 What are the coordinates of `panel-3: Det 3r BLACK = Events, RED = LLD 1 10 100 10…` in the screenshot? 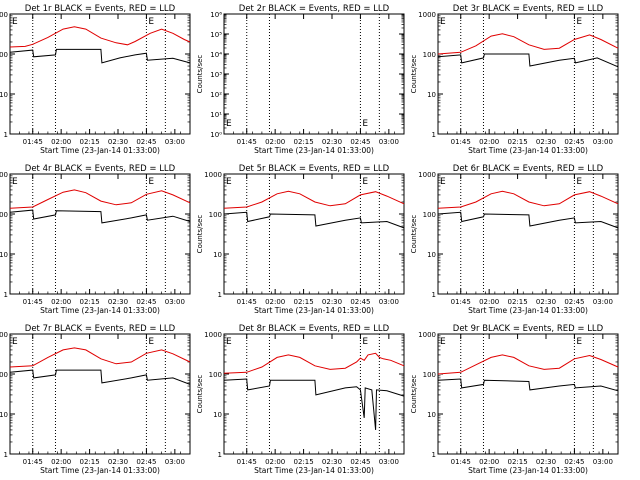 It's located at (514, 79).